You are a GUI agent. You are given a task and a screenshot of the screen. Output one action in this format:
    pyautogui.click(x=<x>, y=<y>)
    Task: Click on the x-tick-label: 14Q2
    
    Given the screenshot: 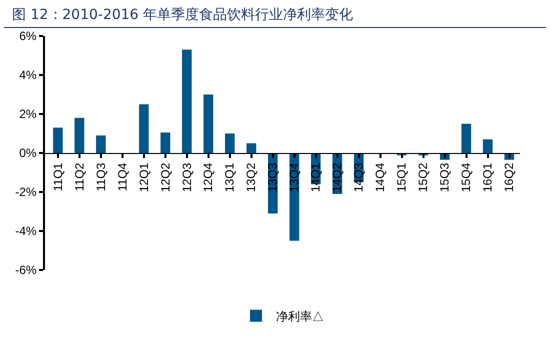 What is the action you would take?
    pyautogui.click(x=337, y=177)
    